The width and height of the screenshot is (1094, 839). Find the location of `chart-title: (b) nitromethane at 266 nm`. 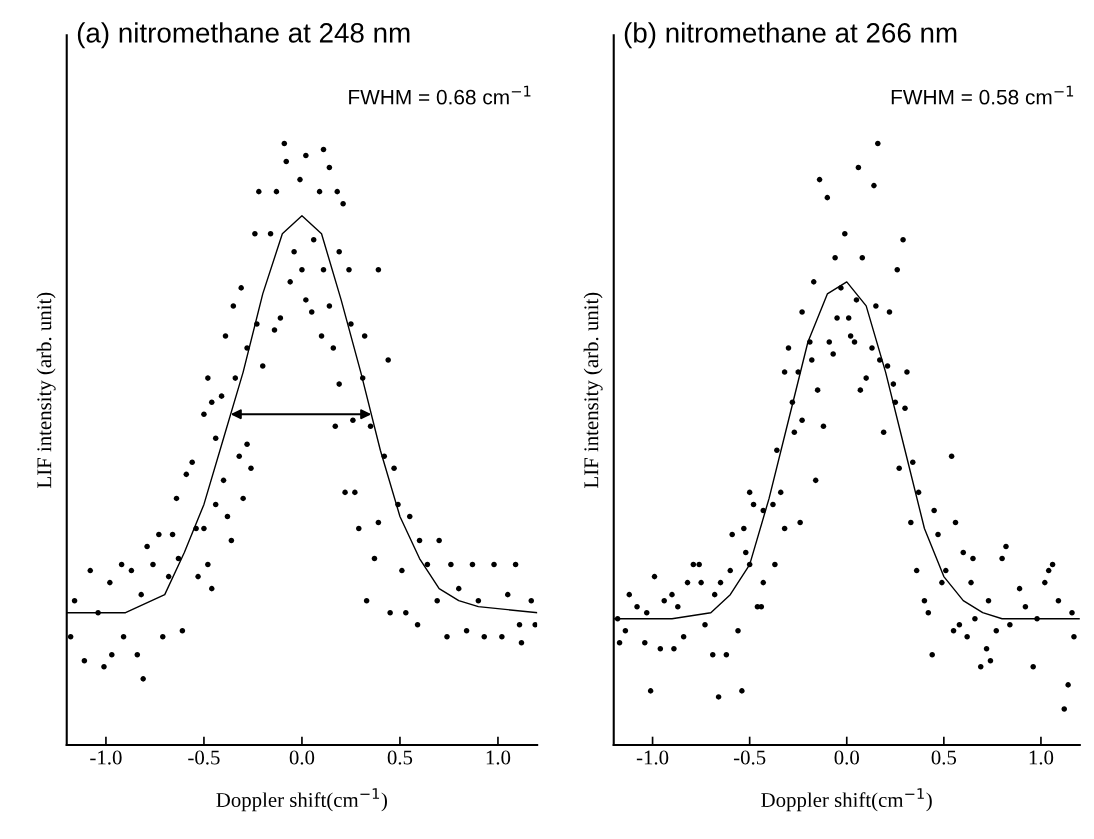

chart-title: (b) nitromethane at 266 nm is located at coordinates (790, 35).